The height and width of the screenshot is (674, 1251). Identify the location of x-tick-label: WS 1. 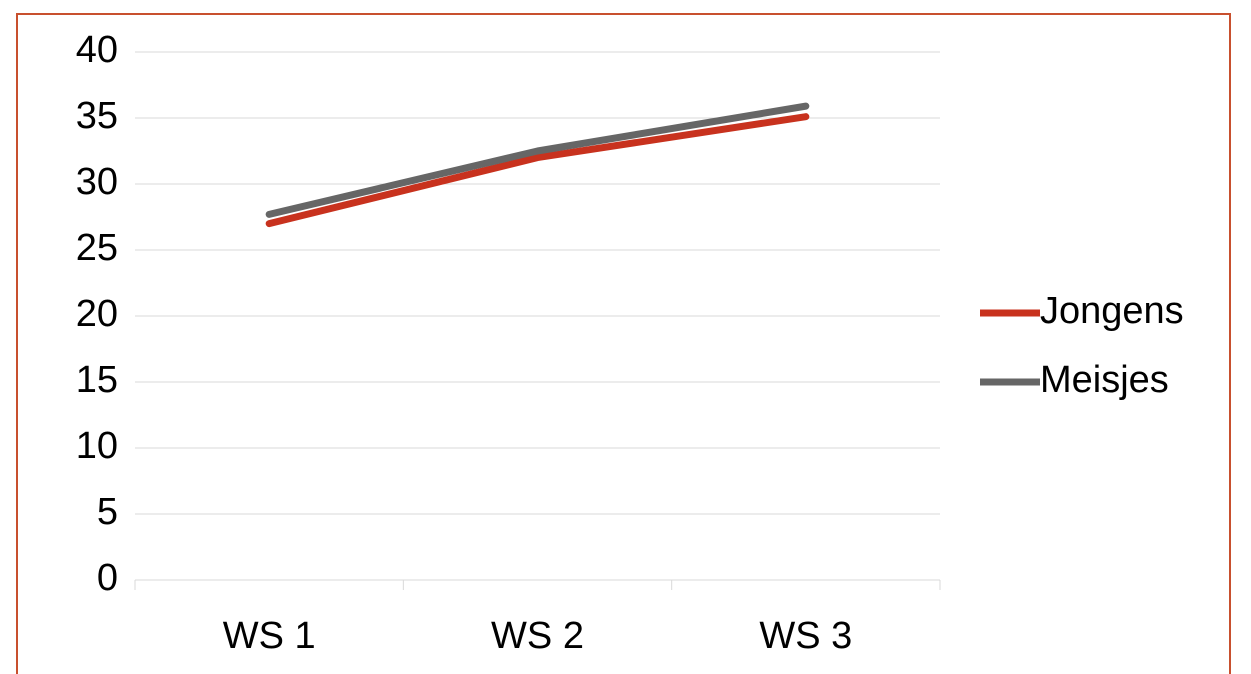
(269, 636).